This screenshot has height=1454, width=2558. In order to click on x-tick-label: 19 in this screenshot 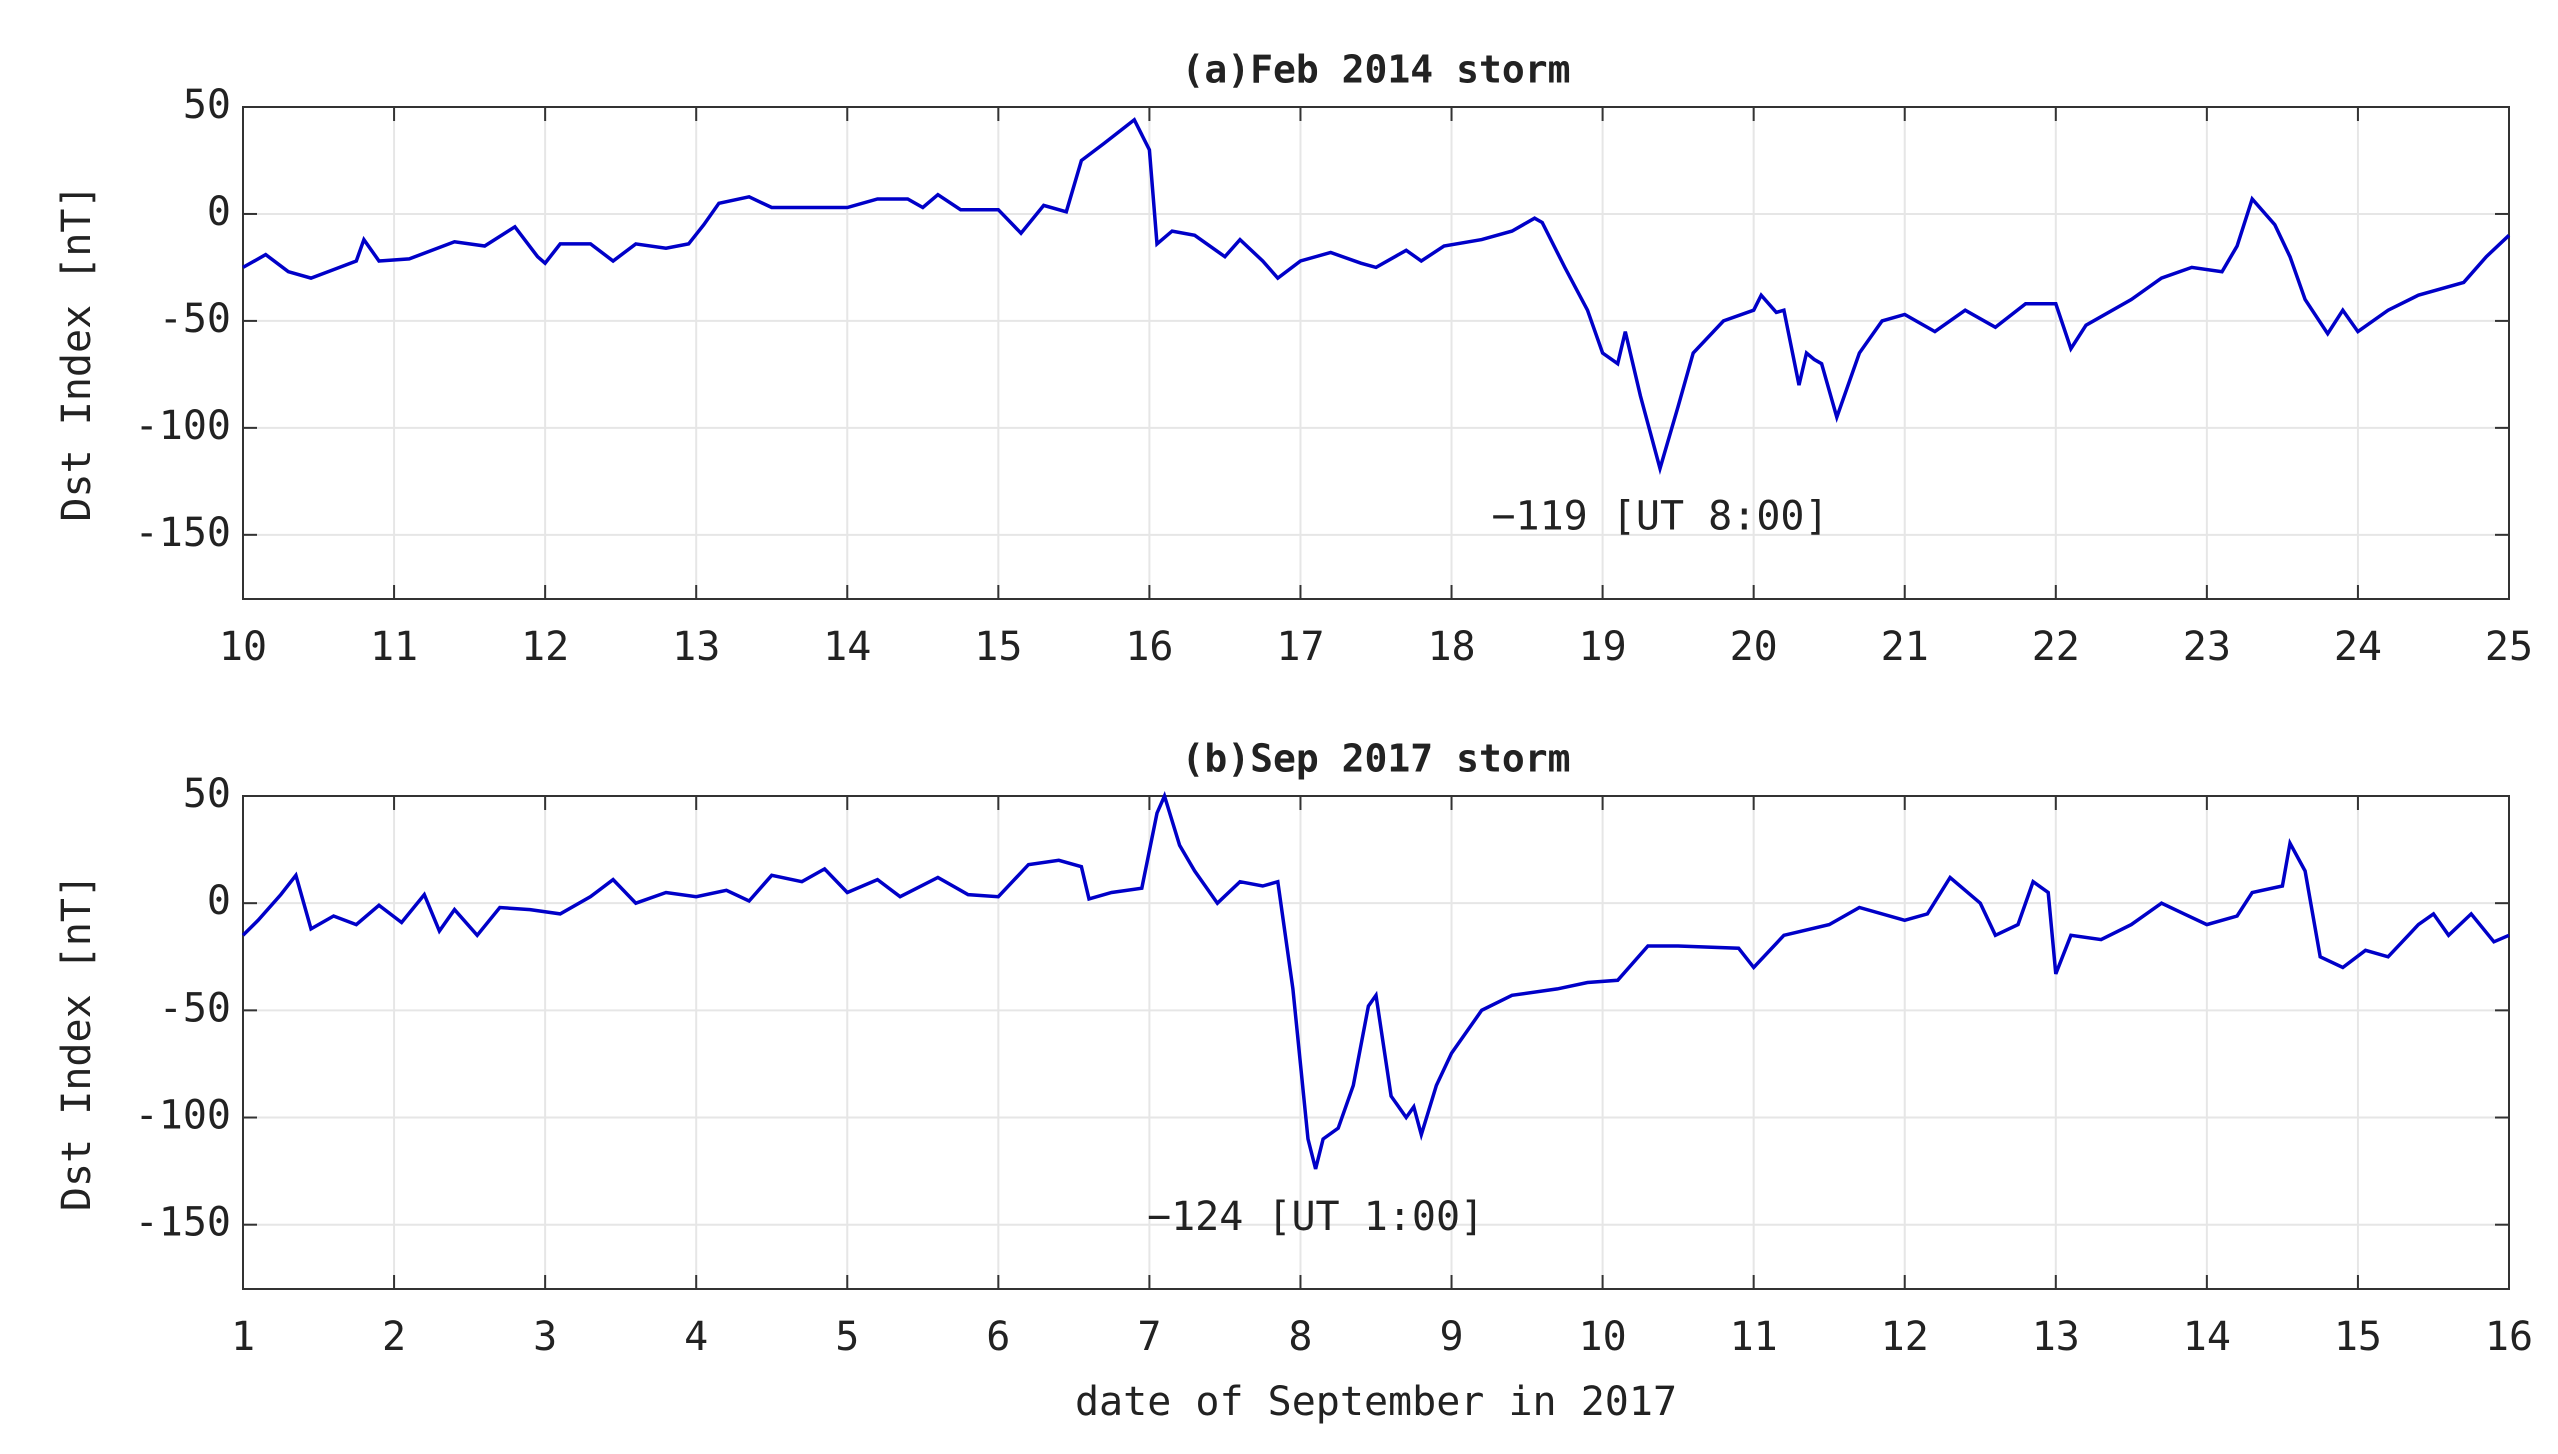, I will do `click(1603, 647)`.